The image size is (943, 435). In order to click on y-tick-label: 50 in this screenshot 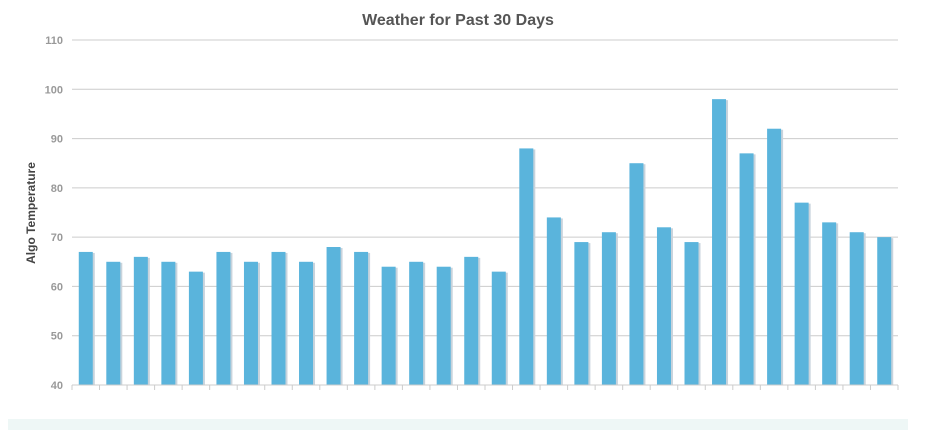, I will do `click(57, 337)`.